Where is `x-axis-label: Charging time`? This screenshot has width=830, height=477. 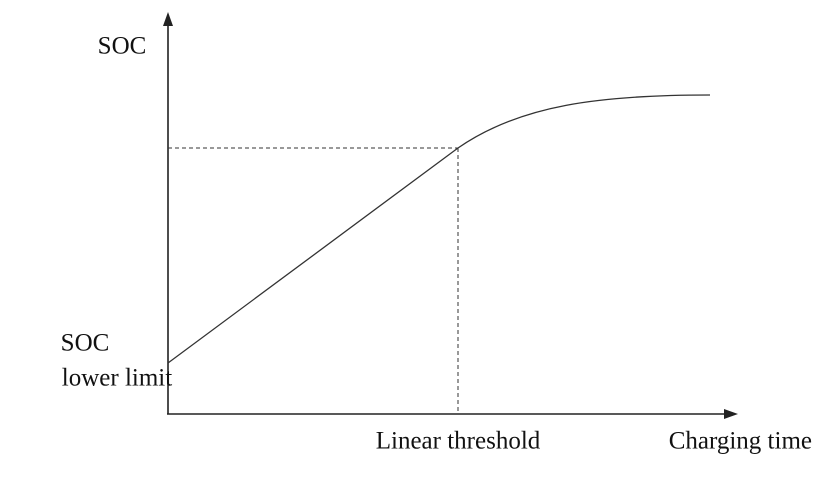 x-axis-label: Charging time is located at coordinates (740, 441).